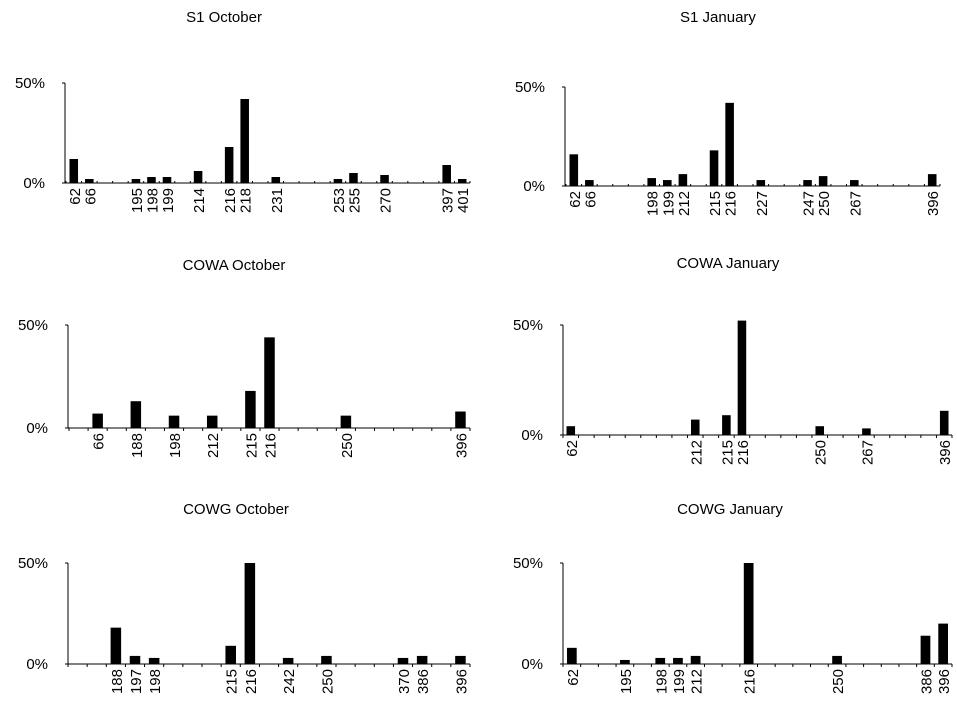 Image resolution: width=957 pixels, height=701 pixels. What do you see at coordinates (728, 263) in the screenshot?
I see `chart-title: COWA January` at bounding box center [728, 263].